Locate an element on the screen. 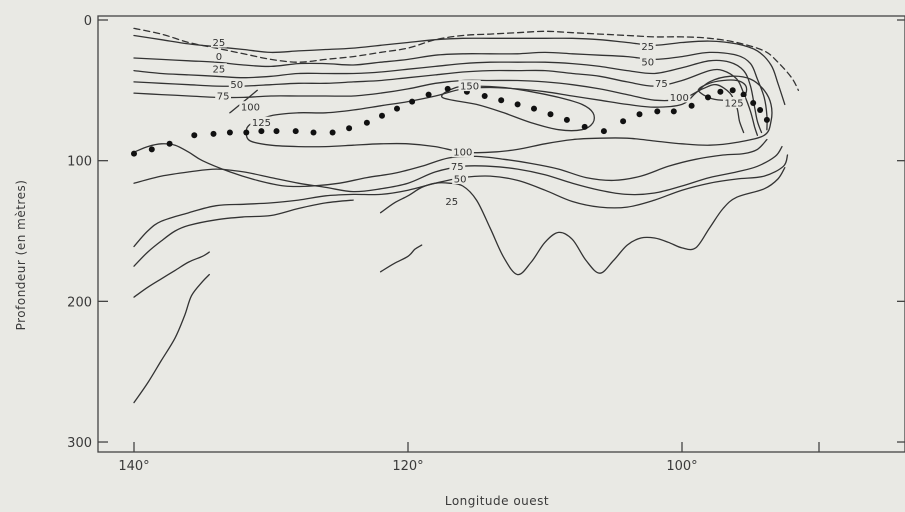  y-tick-label: 300 is located at coordinates (79, 443).